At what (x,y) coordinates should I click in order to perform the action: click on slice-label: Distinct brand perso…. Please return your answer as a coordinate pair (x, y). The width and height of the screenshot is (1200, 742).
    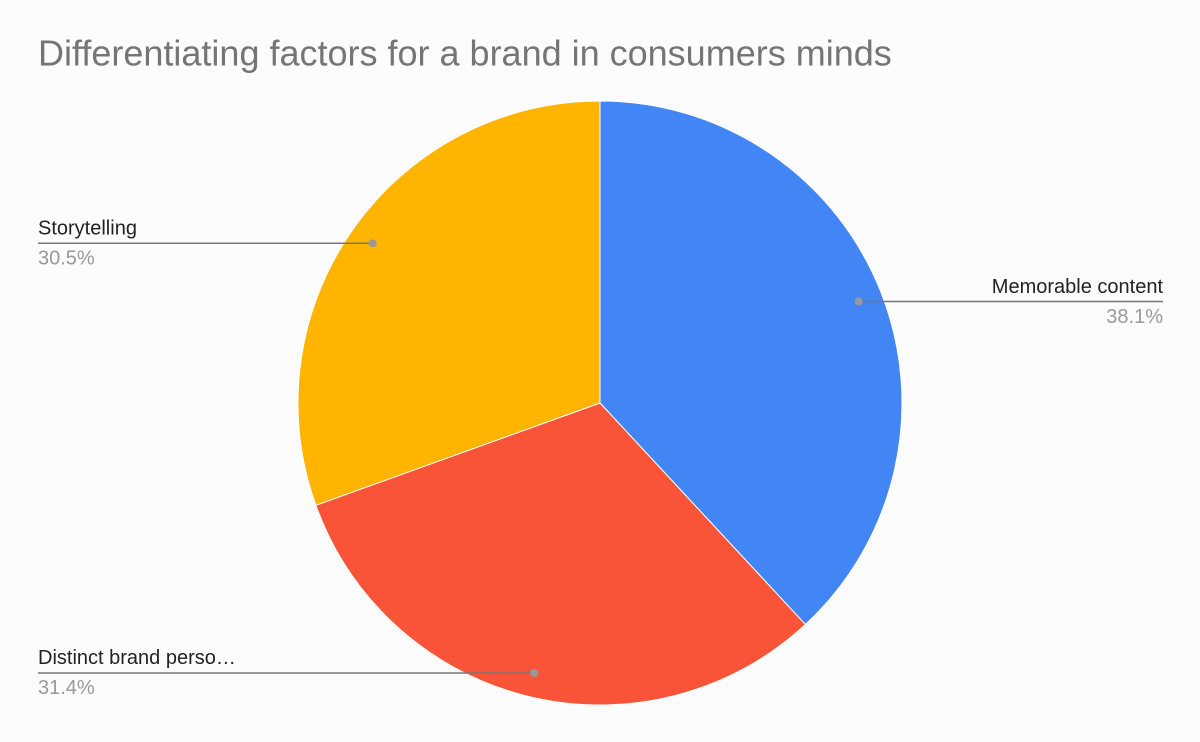
    Looking at the image, I should click on (137, 658).